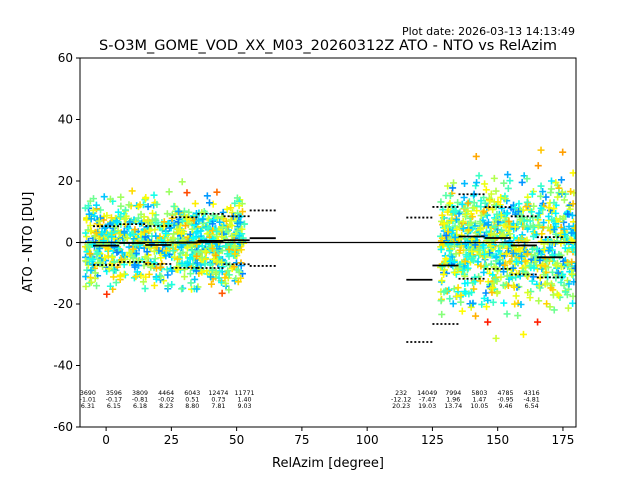  Describe the element at coordinates (140, 400) in the screenshot. I see `bin-mean-label: -0.81` at that location.